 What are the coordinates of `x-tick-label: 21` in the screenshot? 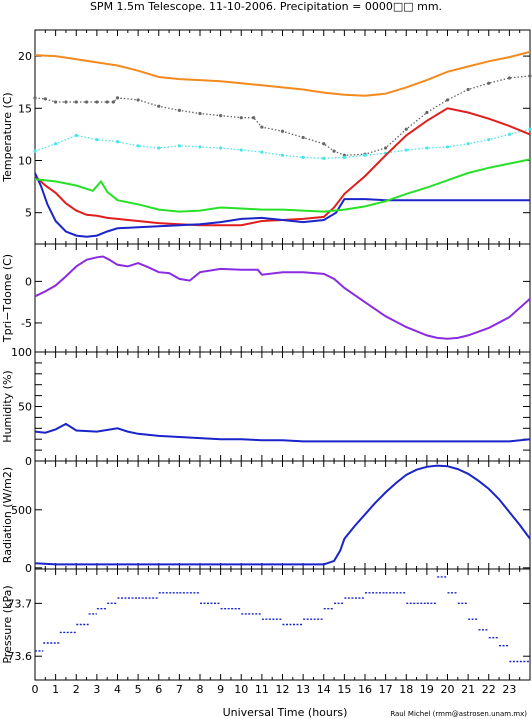 It's located at (468, 689).